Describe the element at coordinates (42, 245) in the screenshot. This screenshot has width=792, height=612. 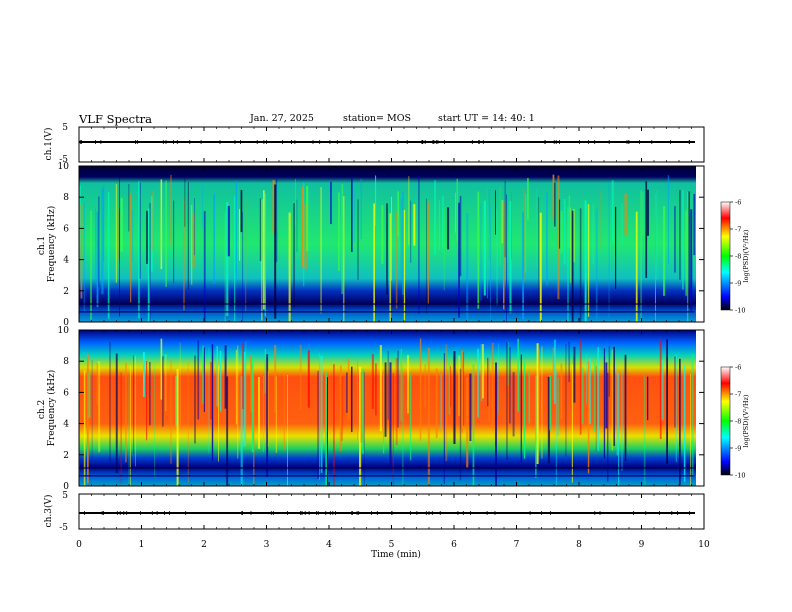
I see `ch1-ylabel-line1: ch.1` at that location.